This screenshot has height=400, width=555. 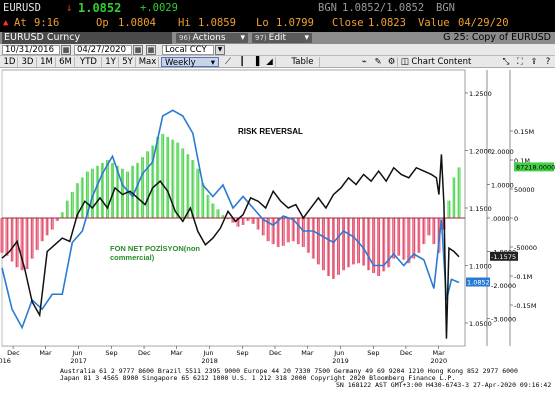 I want to click on netpos-last-box, so click(x=534, y=167).